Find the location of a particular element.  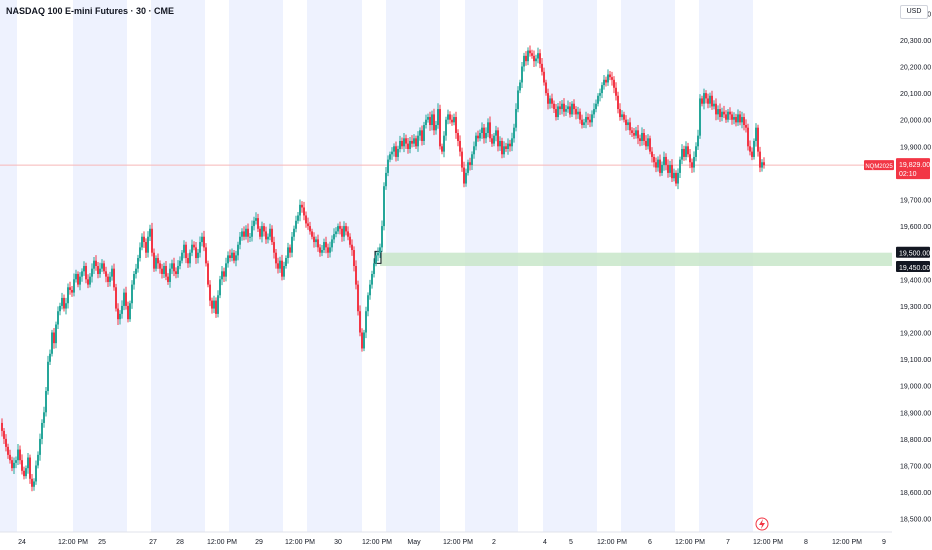

currency-badge: USD is located at coordinates (914, 12).